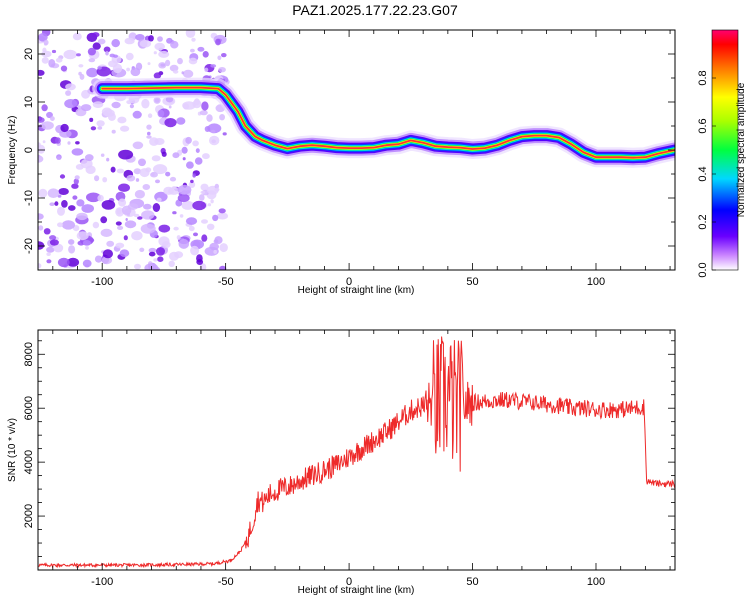 This screenshot has width=750, height=600. I want to click on y-tick-label: 10, so click(29, 102).